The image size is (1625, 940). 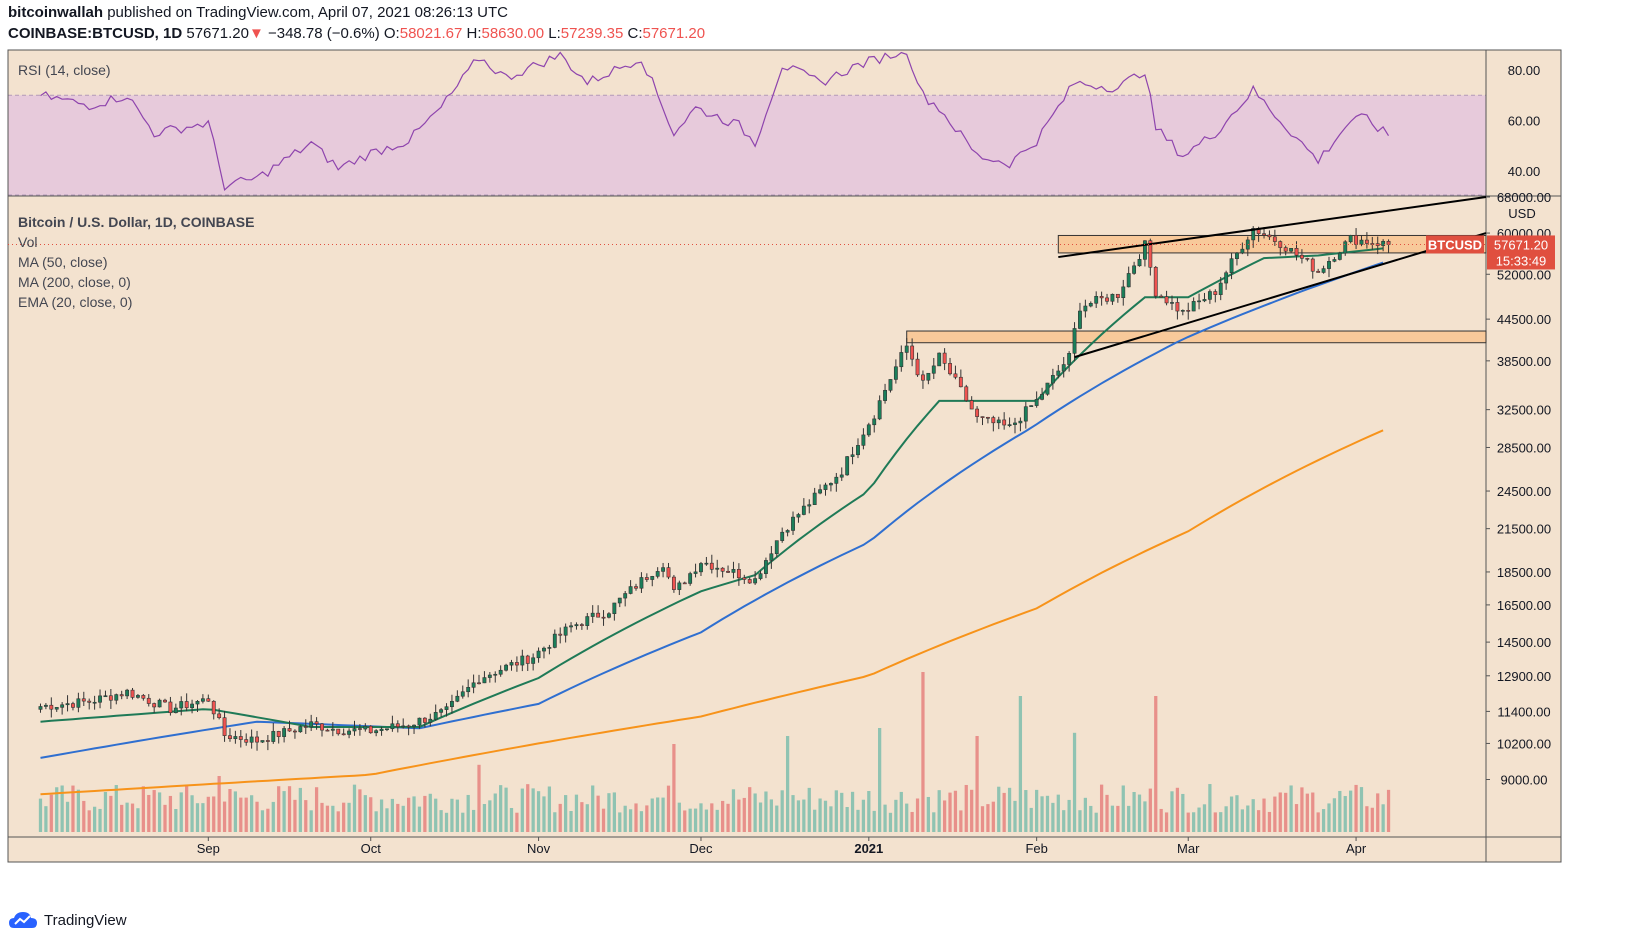 What do you see at coordinates (1524, 197) in the screenshot?
I see `price-tick-label: 68000.00` at bounding box center [1524, 197].